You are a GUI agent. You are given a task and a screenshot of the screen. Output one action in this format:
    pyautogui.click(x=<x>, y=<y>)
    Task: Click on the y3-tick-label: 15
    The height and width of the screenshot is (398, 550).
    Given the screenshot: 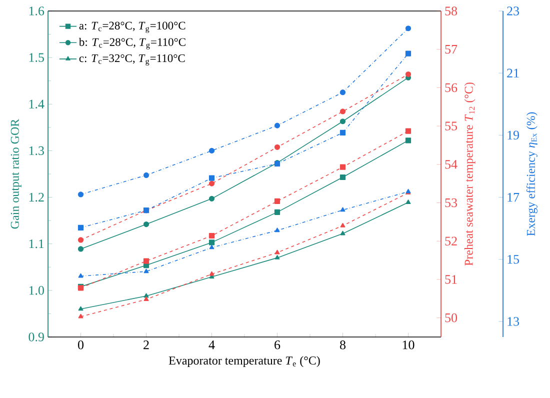 What is the action you would take?
    pyautogui.click(x=514, y=259)
    